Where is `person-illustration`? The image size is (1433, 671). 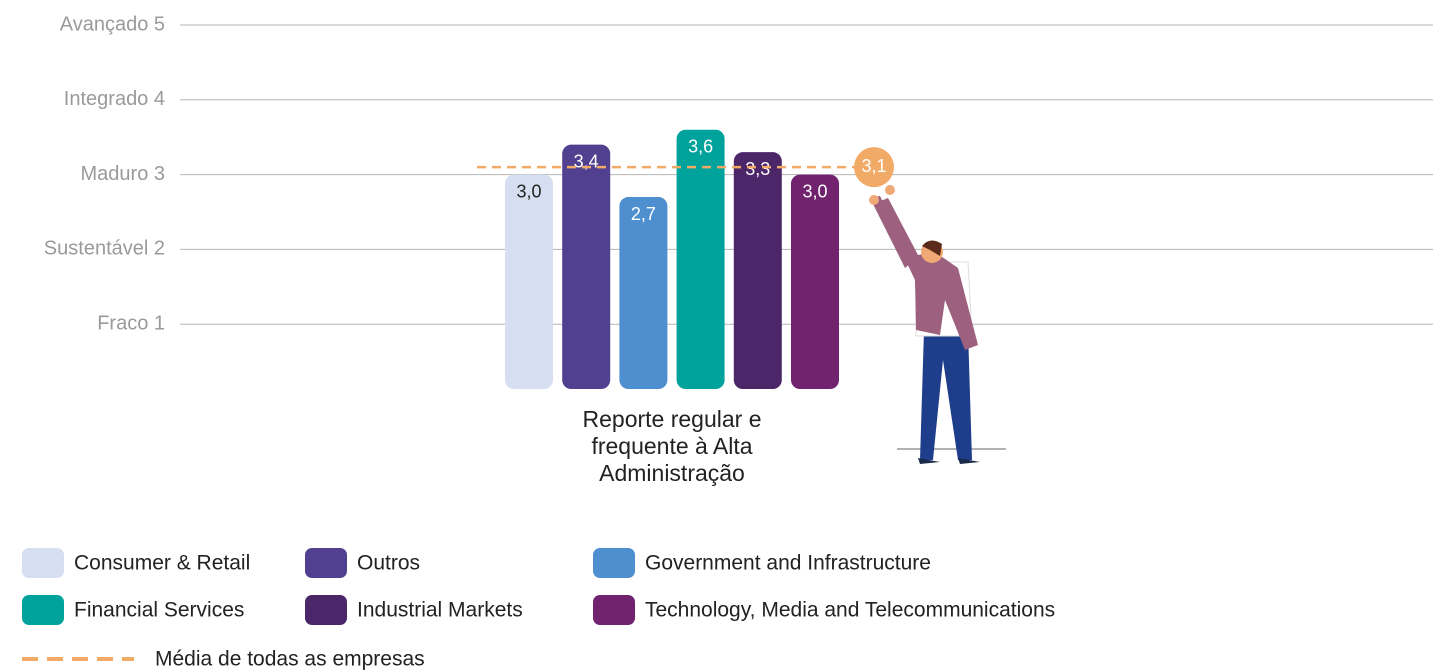 person-illustration is located at coordinates (937, 324).